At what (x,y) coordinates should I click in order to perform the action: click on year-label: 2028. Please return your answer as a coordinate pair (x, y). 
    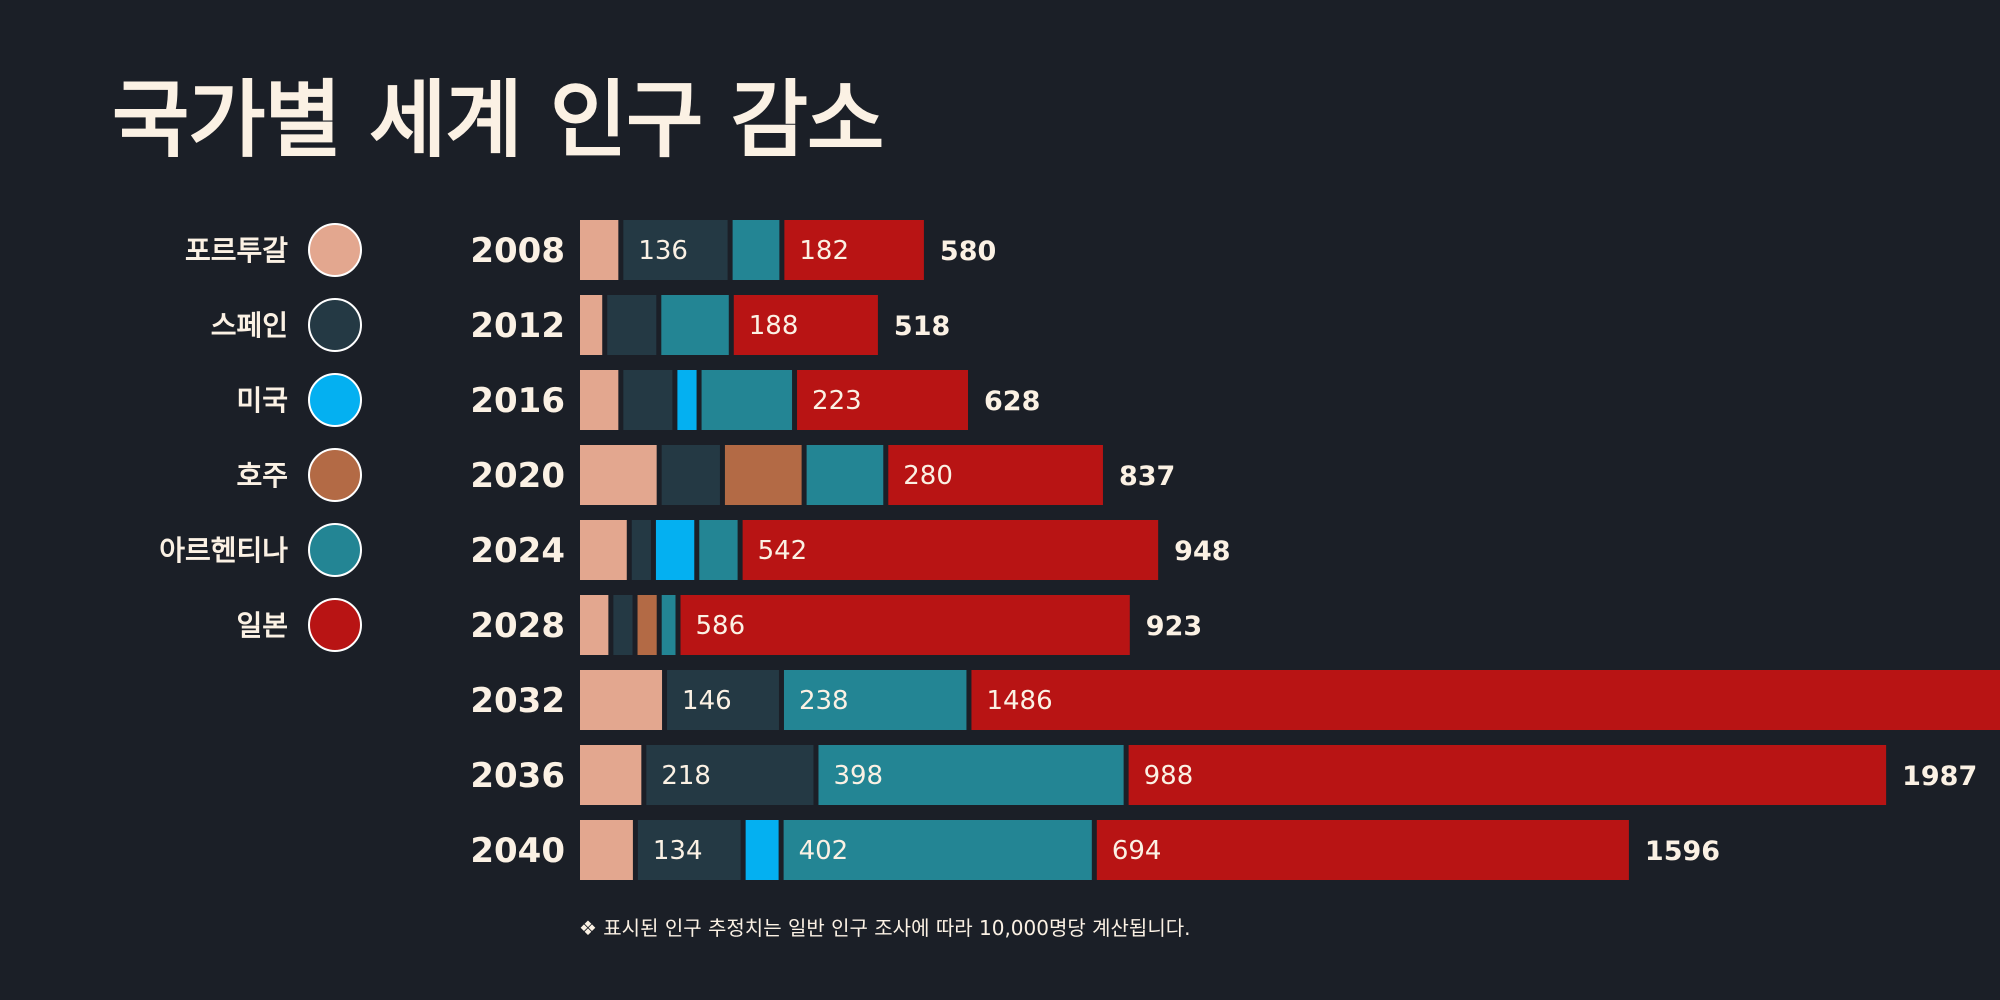
    Looking at the image, I should click on (517, 626).